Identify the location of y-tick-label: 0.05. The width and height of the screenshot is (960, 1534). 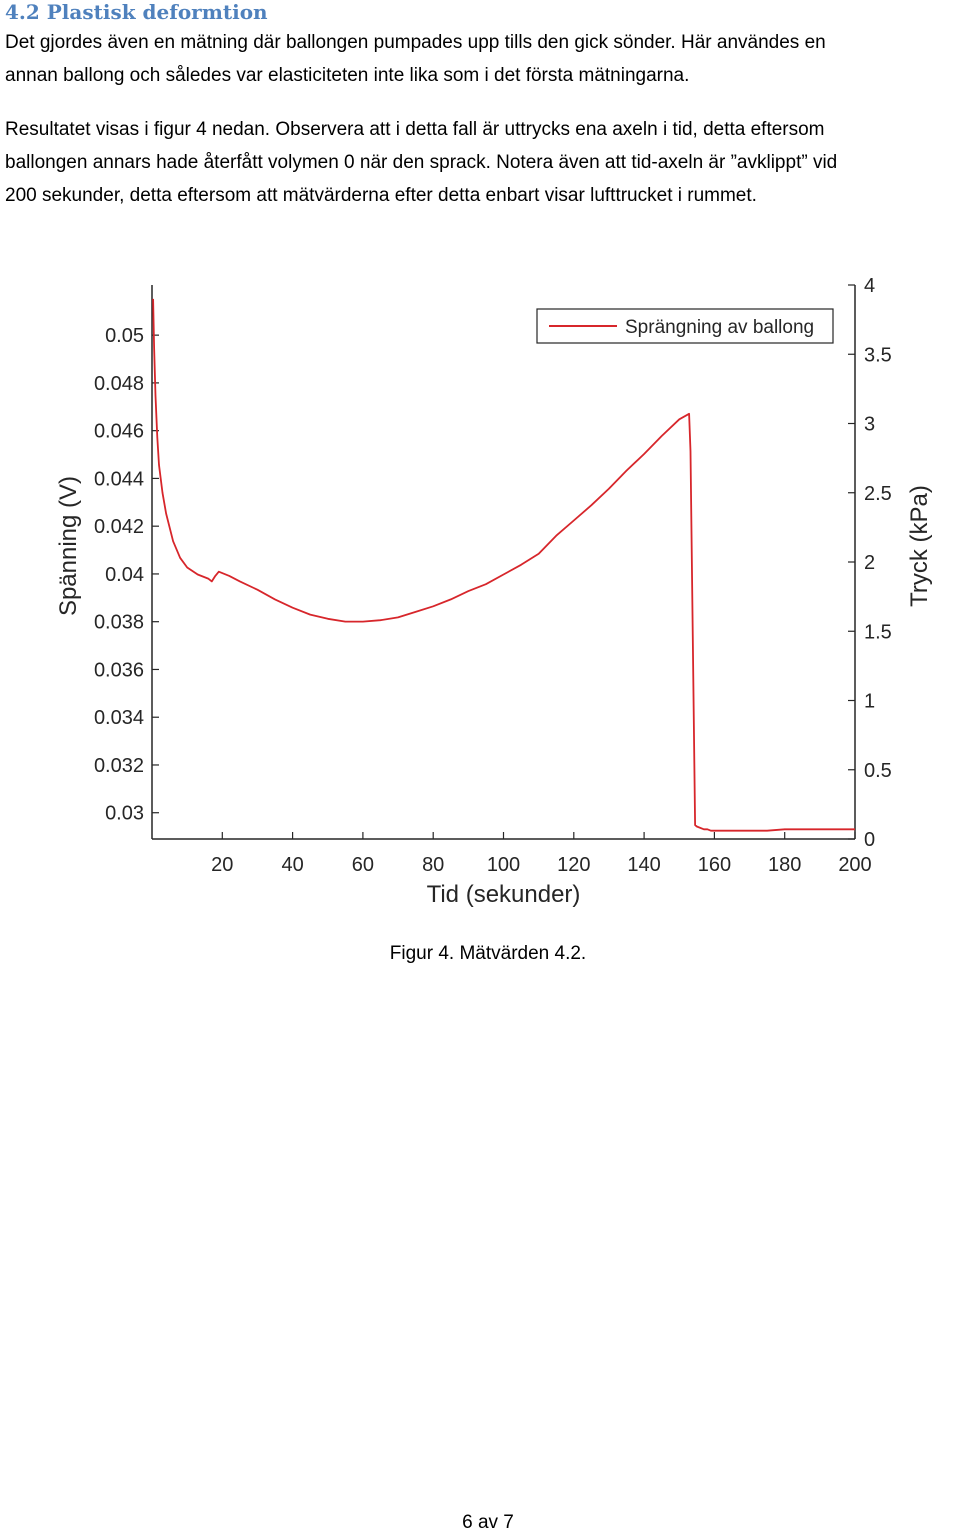
(124, 336).